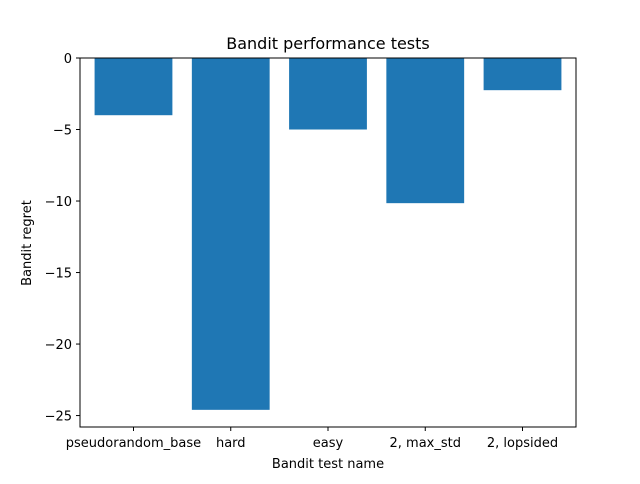 The height and width of the screenshot is (484, 640). Describe the element at coordinates (58, 202) in the screenshot. I see `y-tick-label: −10` at that location.